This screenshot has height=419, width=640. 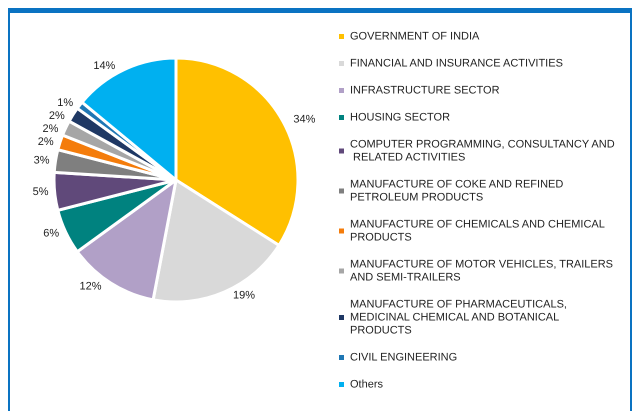 What do you see at coordinates (42, 160) in the screenshot?
I see `data-label: 3%` at bounding box center [42, 160].